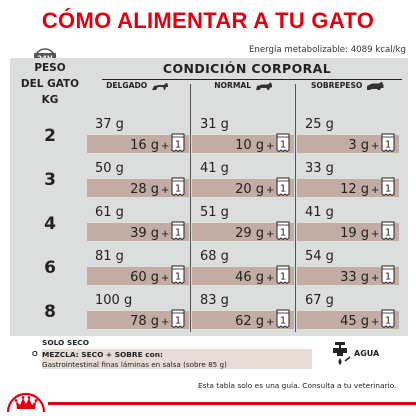 Image resolution: width=416 pixels, height=416 pixels. What do you see at coordinates (249, 233) in the screenshot?
I see `mix-dry-amount: 29 g` at bounding box center [249, 233].